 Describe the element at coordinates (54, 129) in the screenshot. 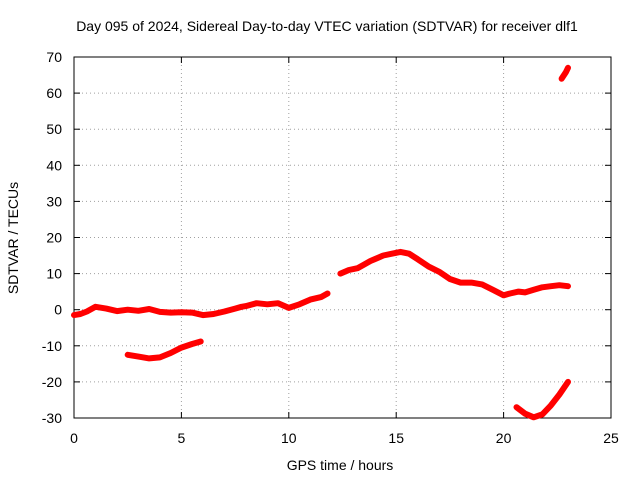

I see `y-tick-label: 50` at that location.